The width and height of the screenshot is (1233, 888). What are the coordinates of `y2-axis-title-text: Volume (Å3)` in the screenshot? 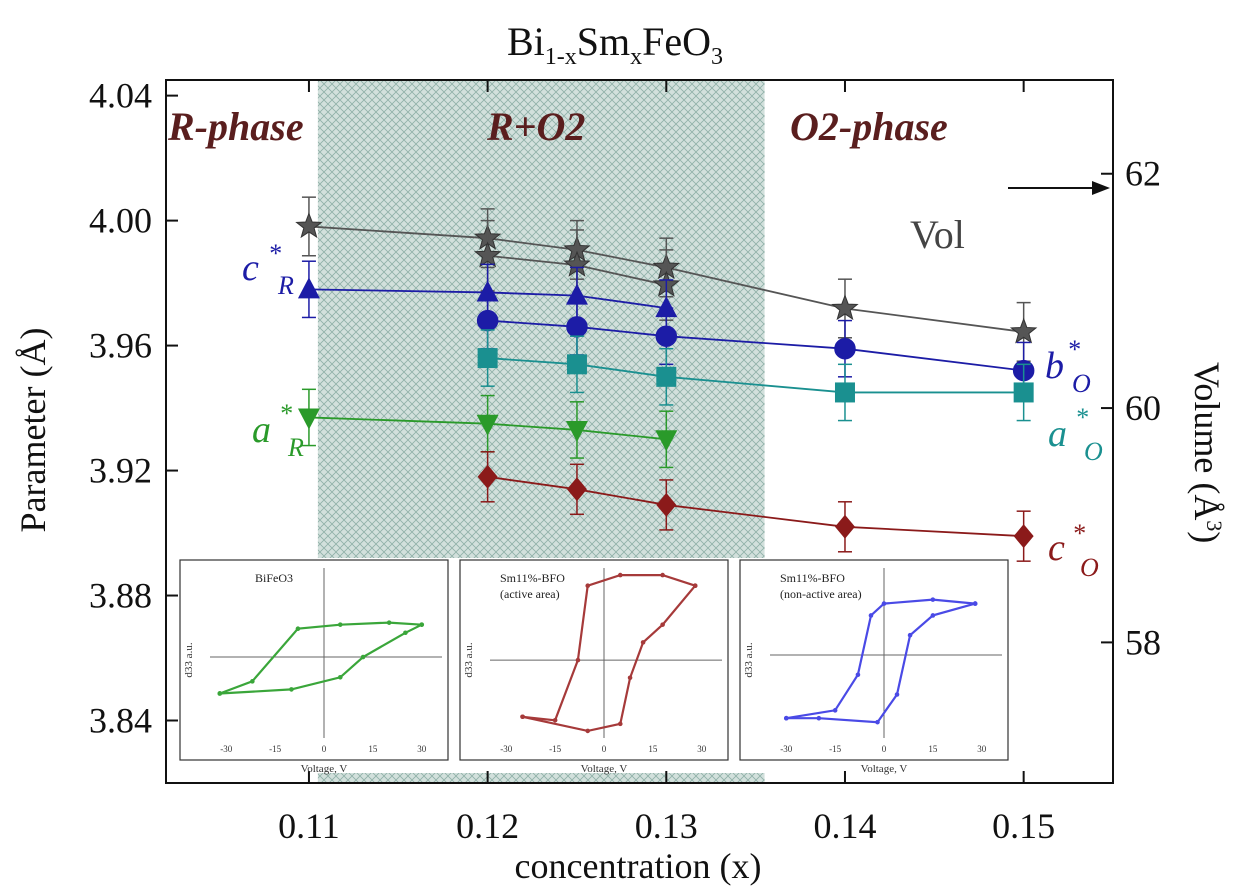 It's located at (1207, 452).